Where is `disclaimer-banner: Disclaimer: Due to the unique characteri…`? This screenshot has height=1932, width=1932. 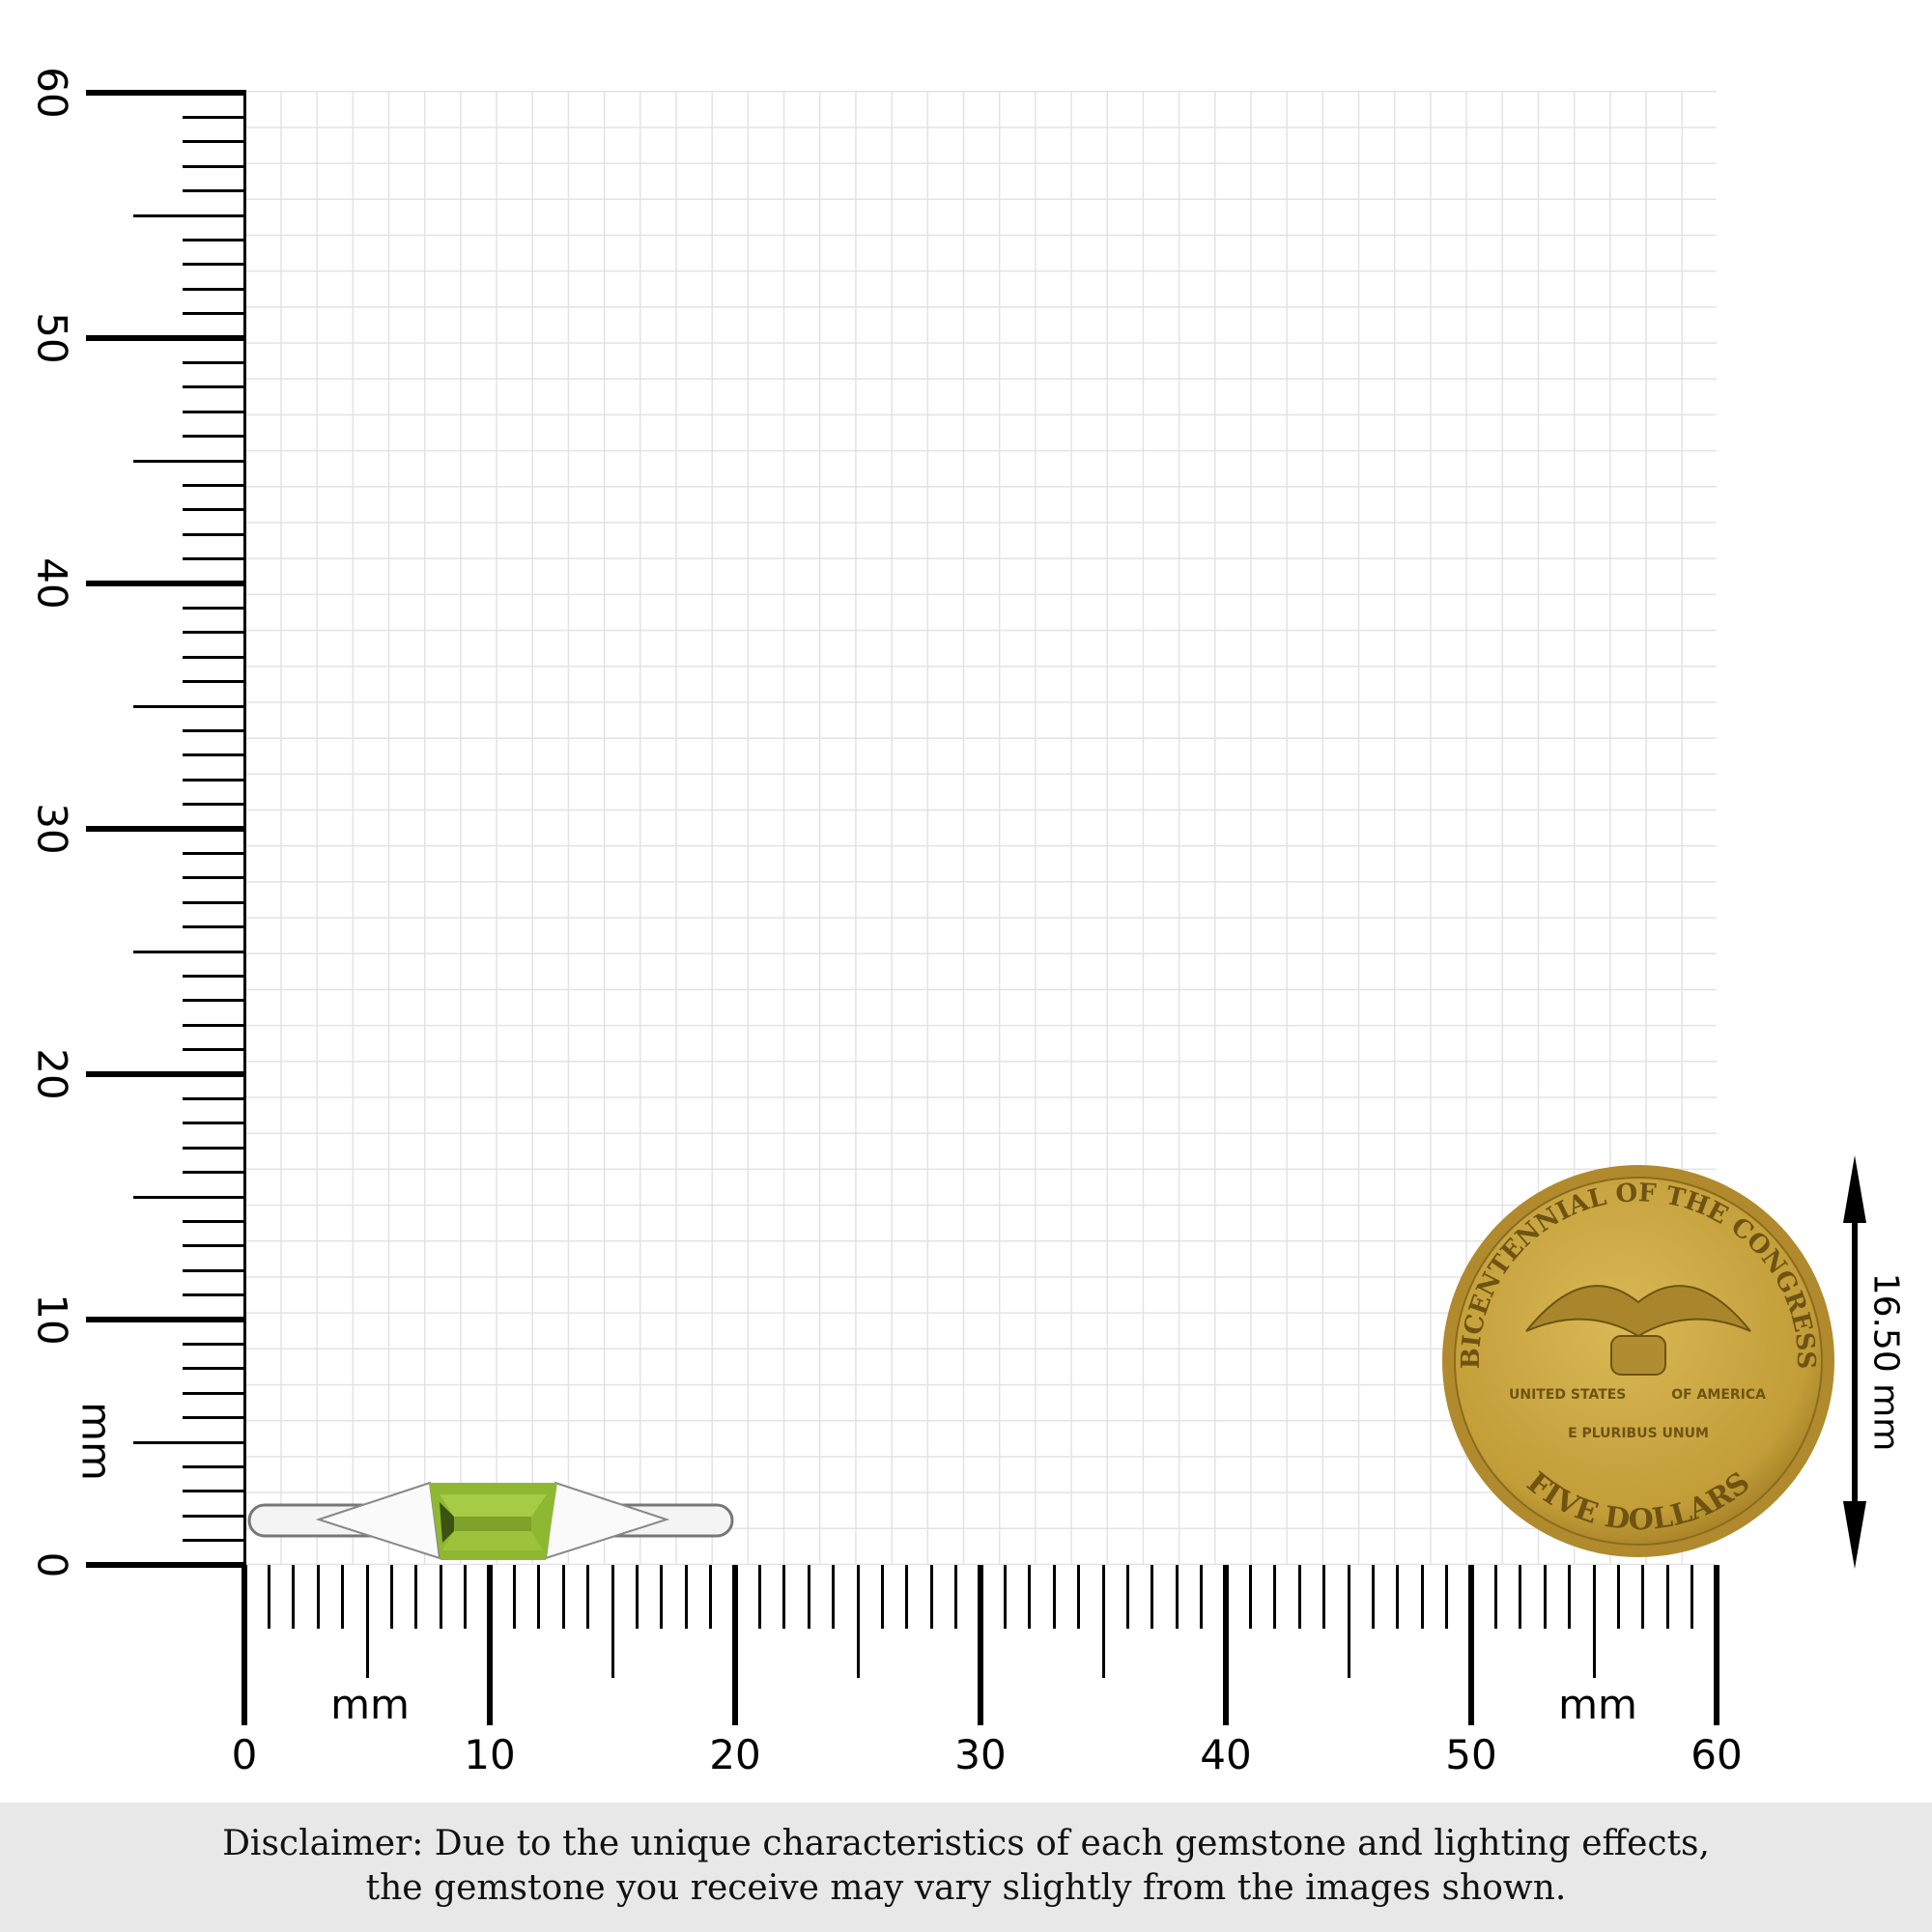 disclaimer-banner: Disclaimer: Due to the unique characteri… is located at coordinates (966, 1867).